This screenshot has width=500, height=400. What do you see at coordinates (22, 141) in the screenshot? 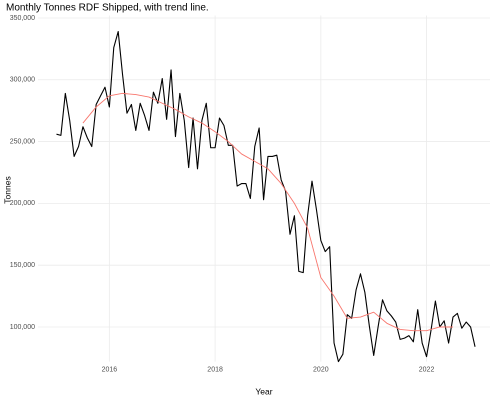
I see `y-tick-label: 250,000` at bounding box center [22, 141].